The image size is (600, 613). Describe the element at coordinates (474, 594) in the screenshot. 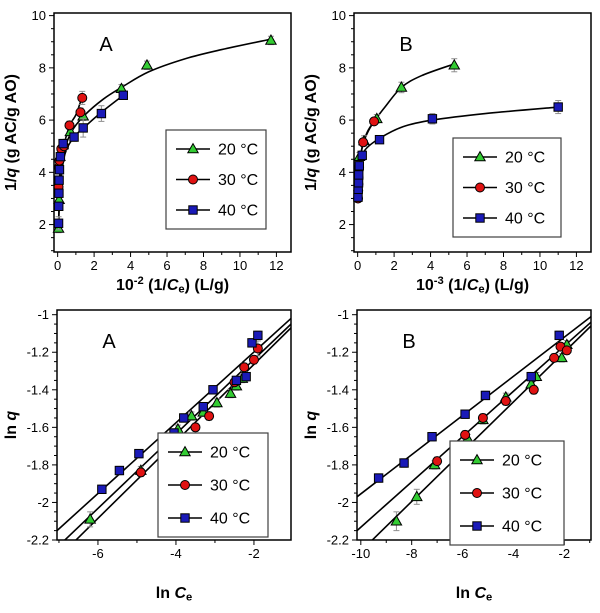

I see `x-axis-title: ln Ce` at that location.